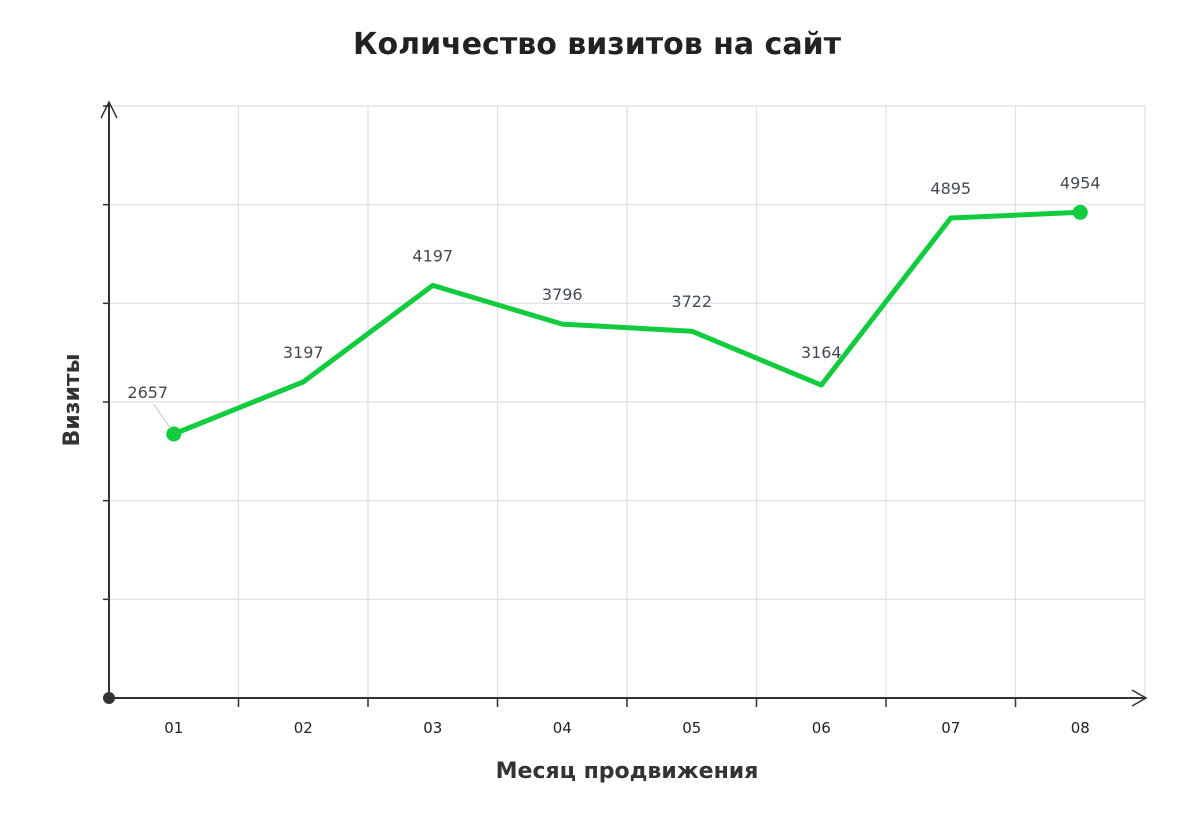 The width and height of the screenshot is (1200, 826). Describe the element at coordinates (109, 109) in the screenshot. I see `y-axis-arrow` at that location.